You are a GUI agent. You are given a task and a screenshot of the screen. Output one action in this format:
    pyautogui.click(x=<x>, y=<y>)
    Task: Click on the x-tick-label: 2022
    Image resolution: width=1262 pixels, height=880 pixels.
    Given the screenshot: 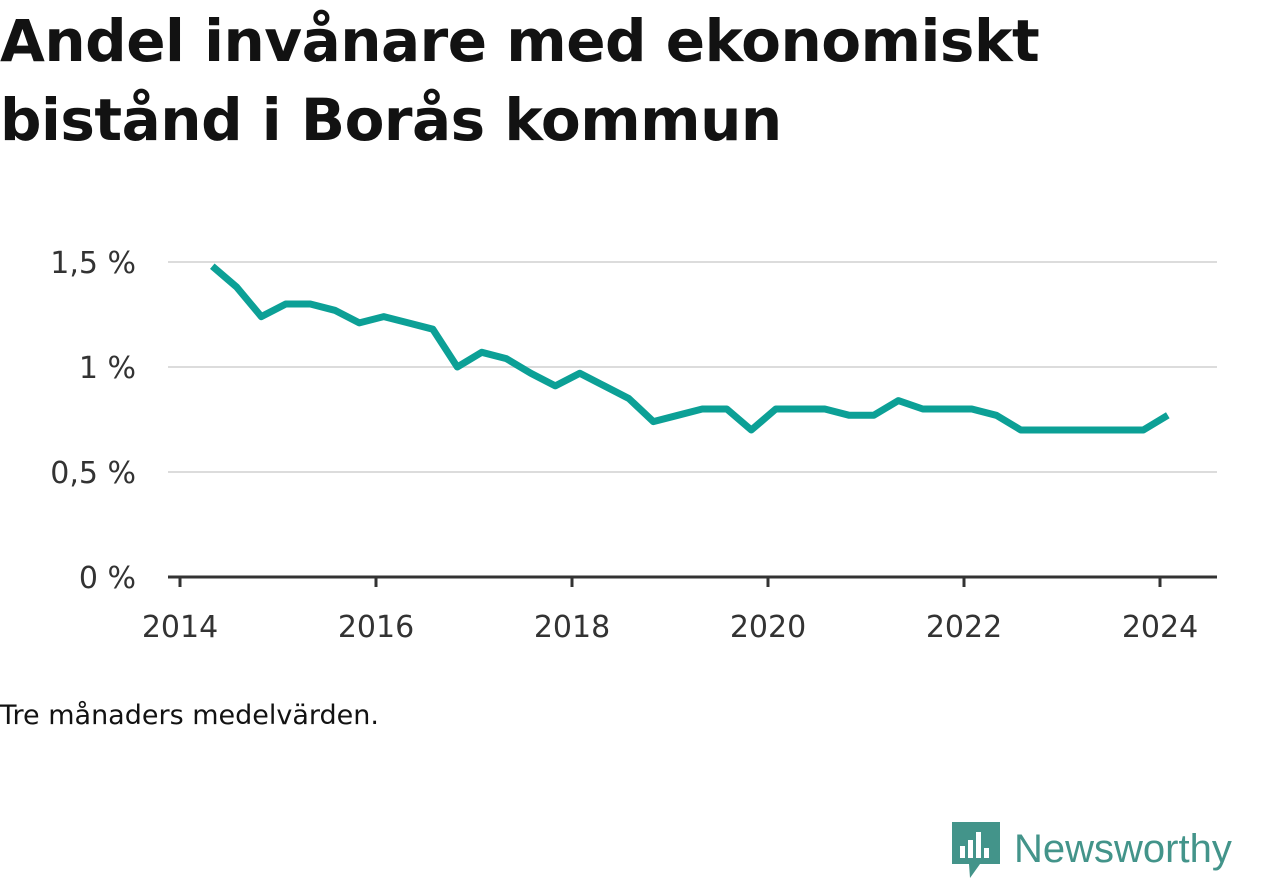 What is the action you would take?
    pyautogui.click(x=964, y=627)
    